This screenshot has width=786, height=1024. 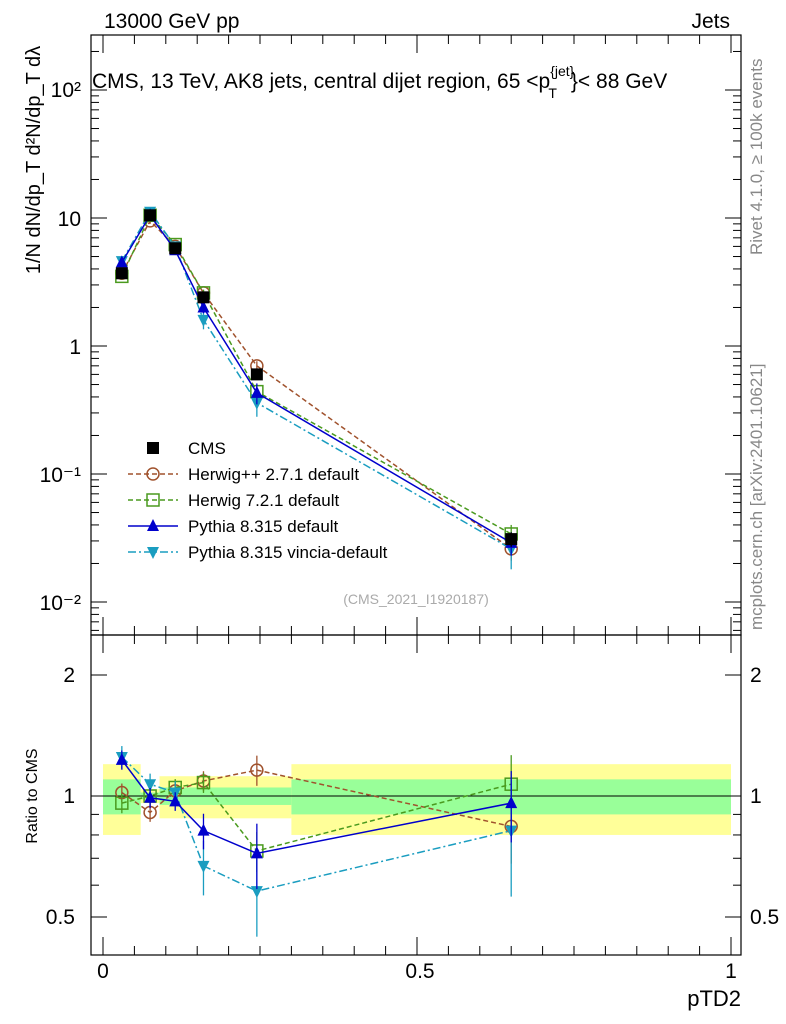 I want to click on ratio-line-pythia, so click(x=316, y=807).